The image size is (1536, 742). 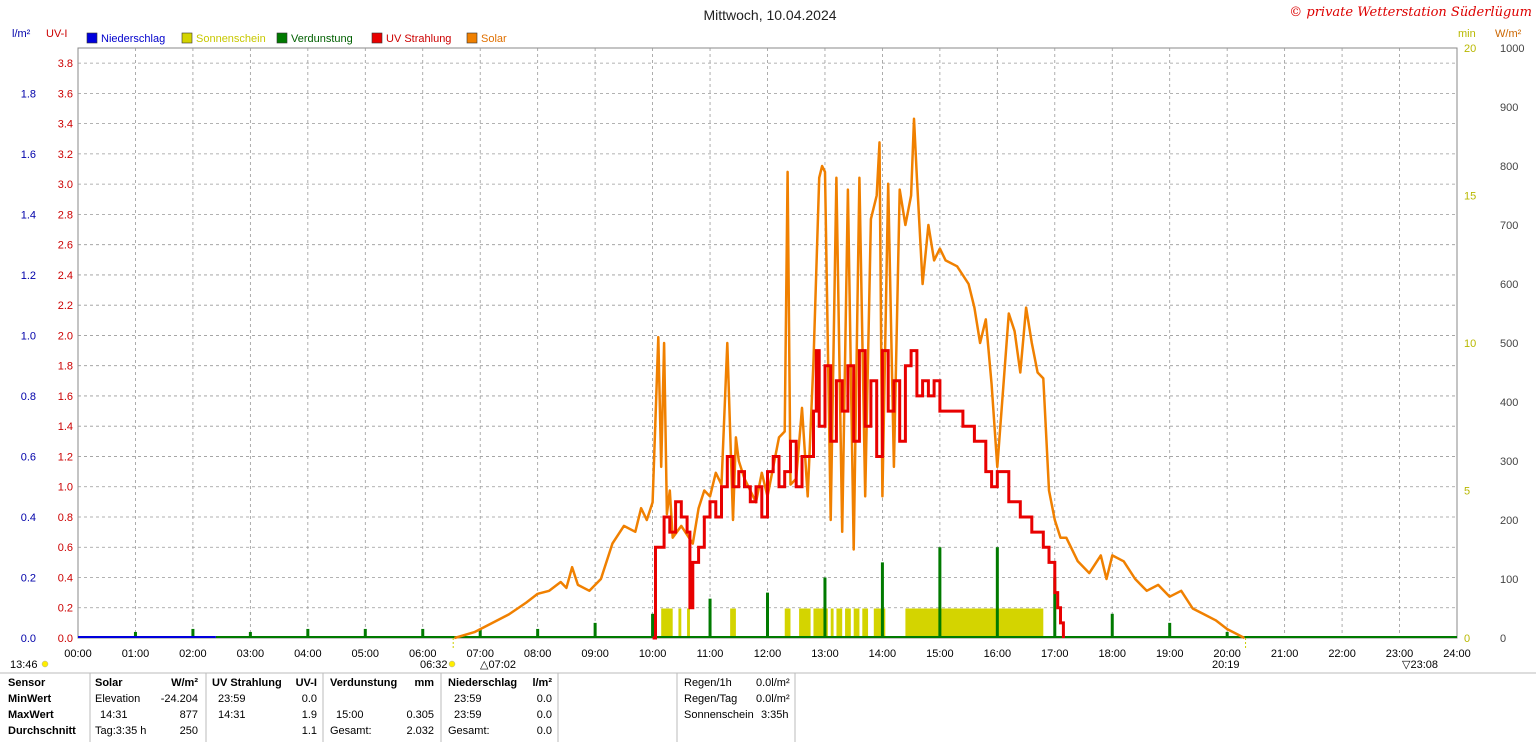 What do you see at coordinates (1509, 226) in the screenshot?
I see `solar-tick-label: 700` at bounding box center [1509, 226].